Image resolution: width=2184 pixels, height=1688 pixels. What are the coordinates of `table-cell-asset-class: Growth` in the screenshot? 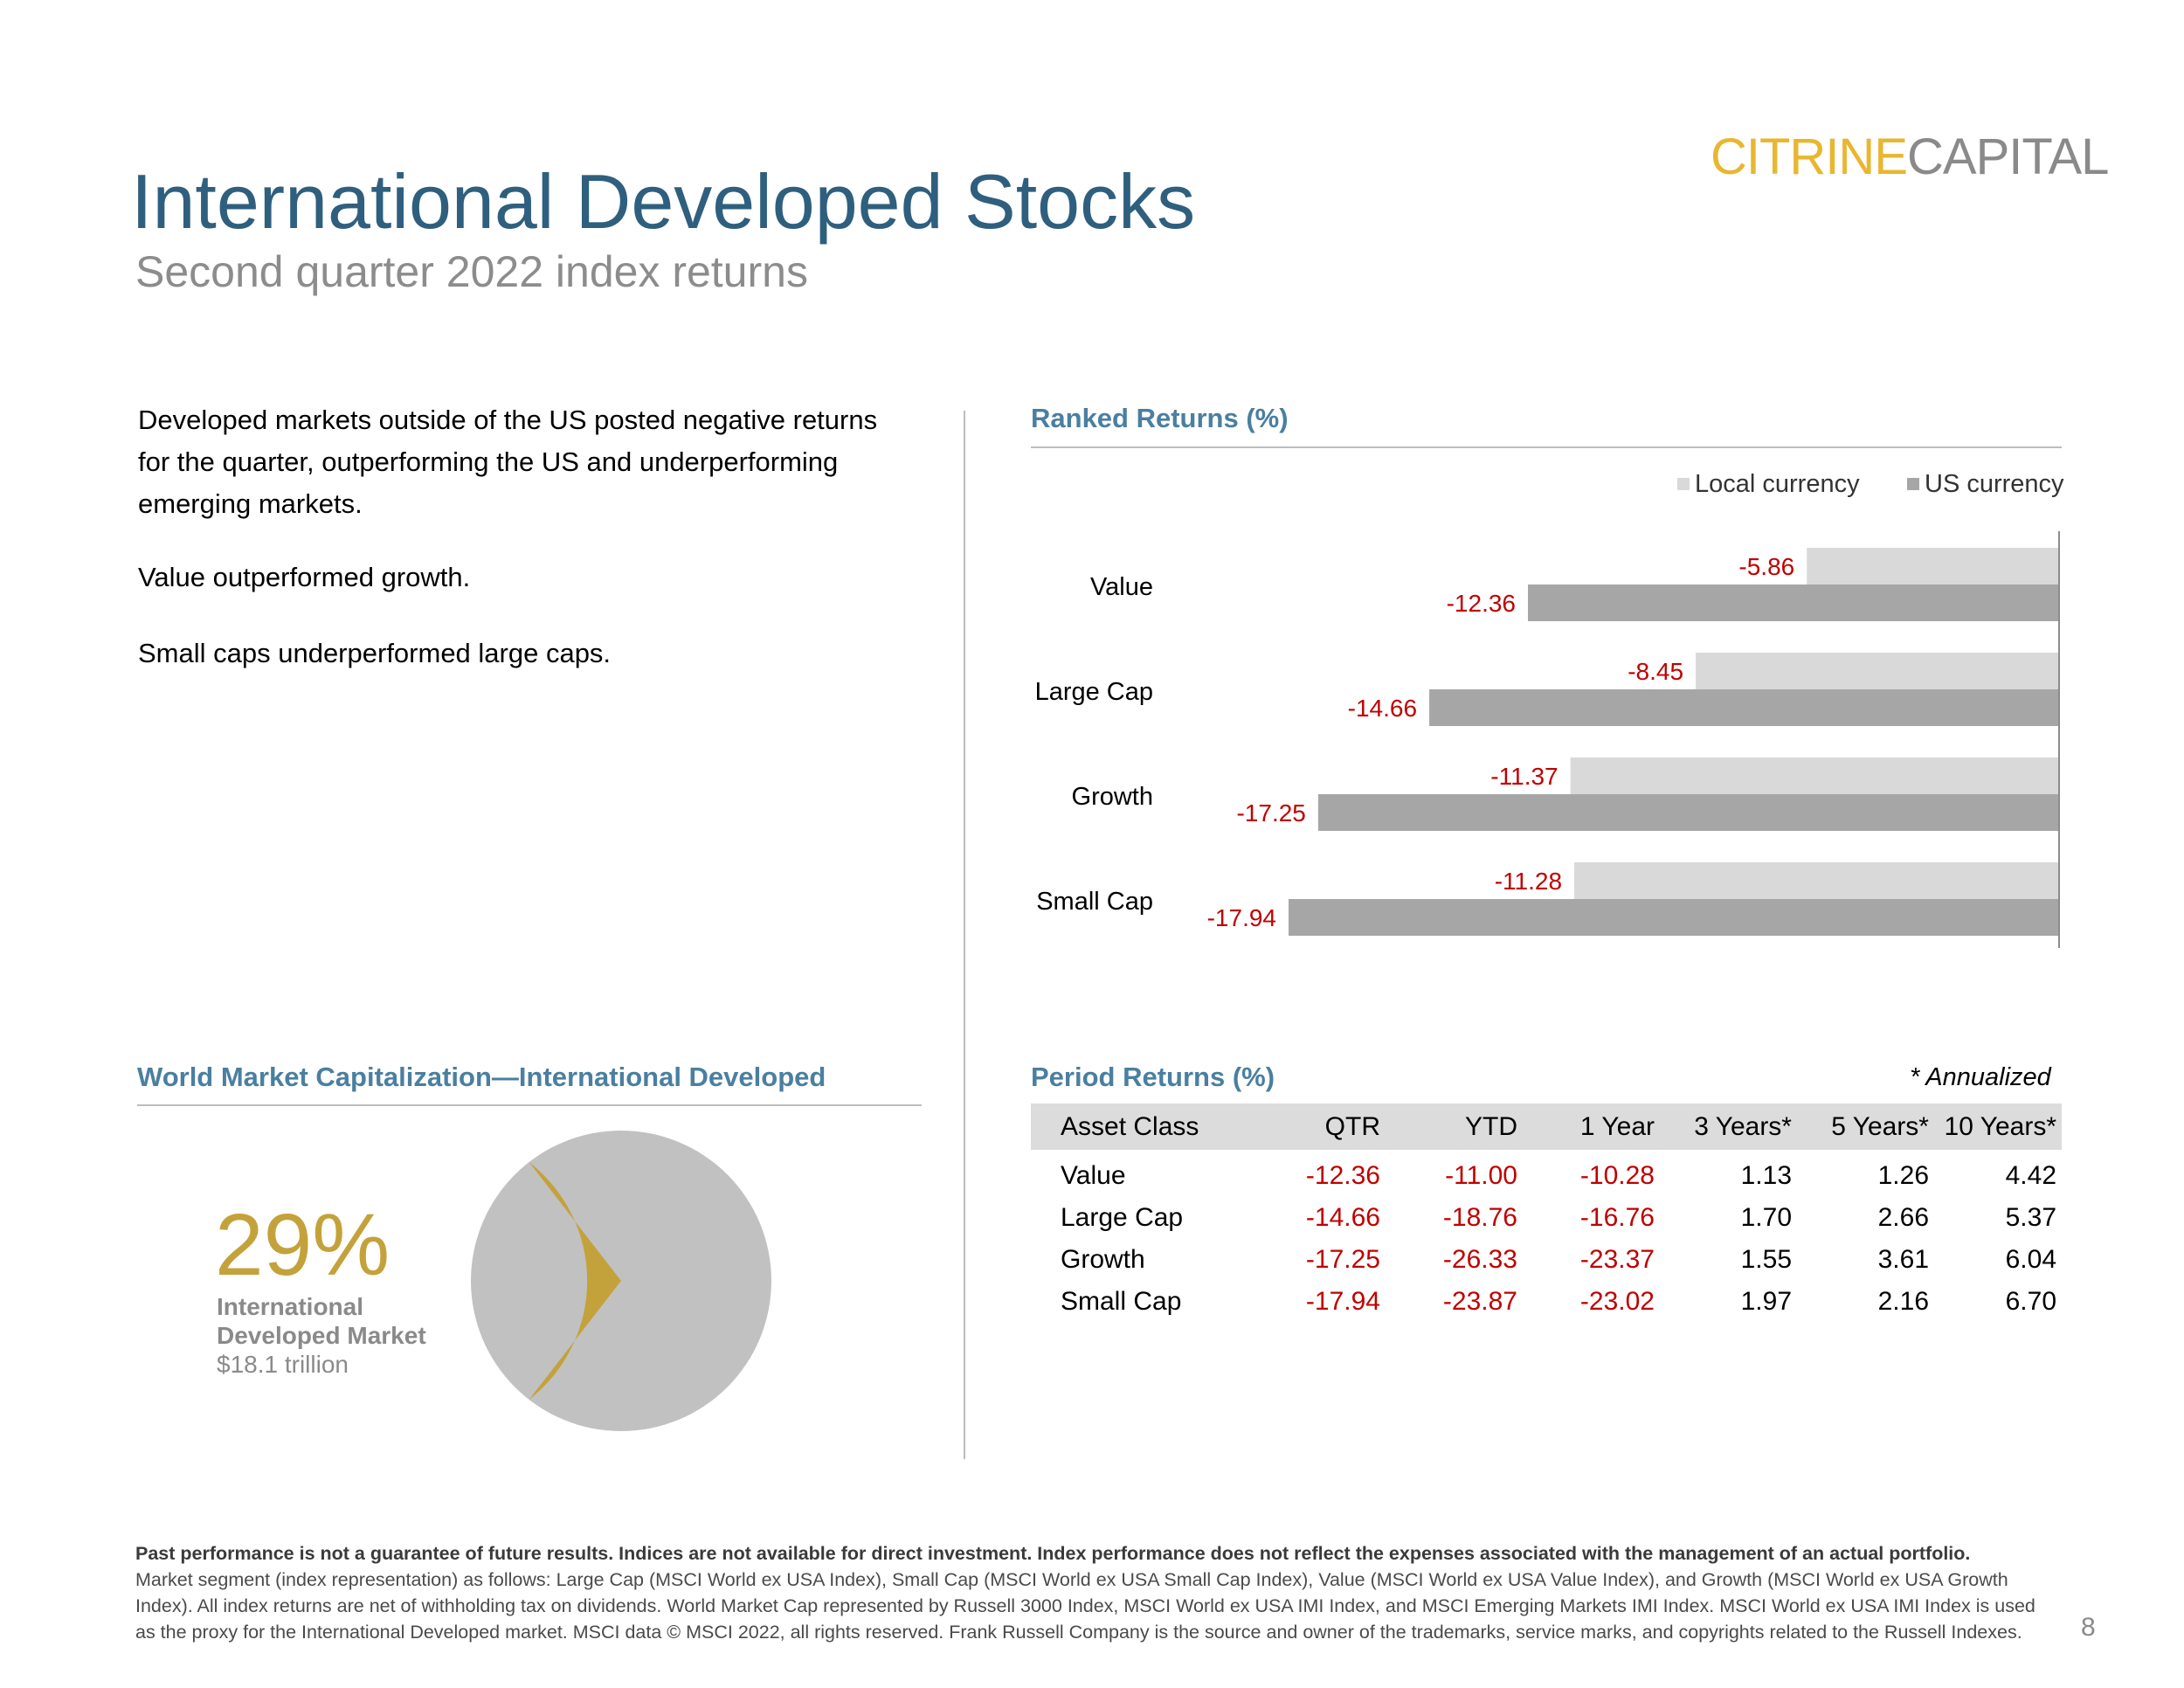 It's located at (1103, 1259).